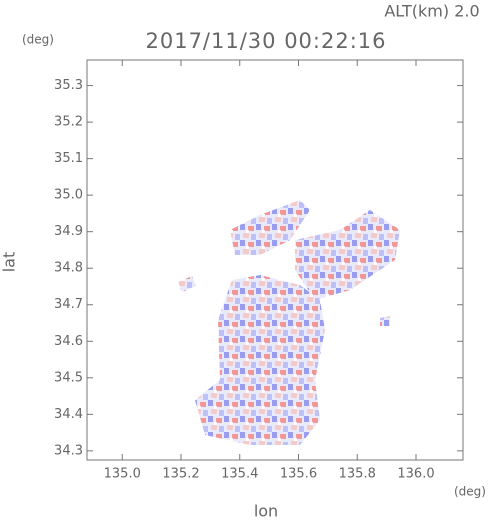 The image size is (491, 521). I want to click on x-tick-label: 136.0, so click(415, 474).